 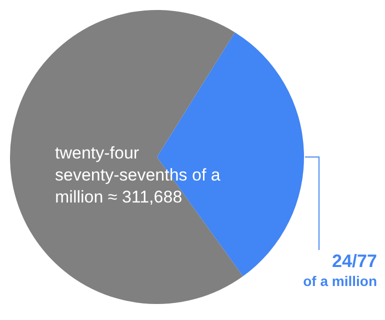 What do you see at coordinates (340, 270) in the screenshot?
I see `slice-label: 24/77 of a million` at bounding box center [340, 270].